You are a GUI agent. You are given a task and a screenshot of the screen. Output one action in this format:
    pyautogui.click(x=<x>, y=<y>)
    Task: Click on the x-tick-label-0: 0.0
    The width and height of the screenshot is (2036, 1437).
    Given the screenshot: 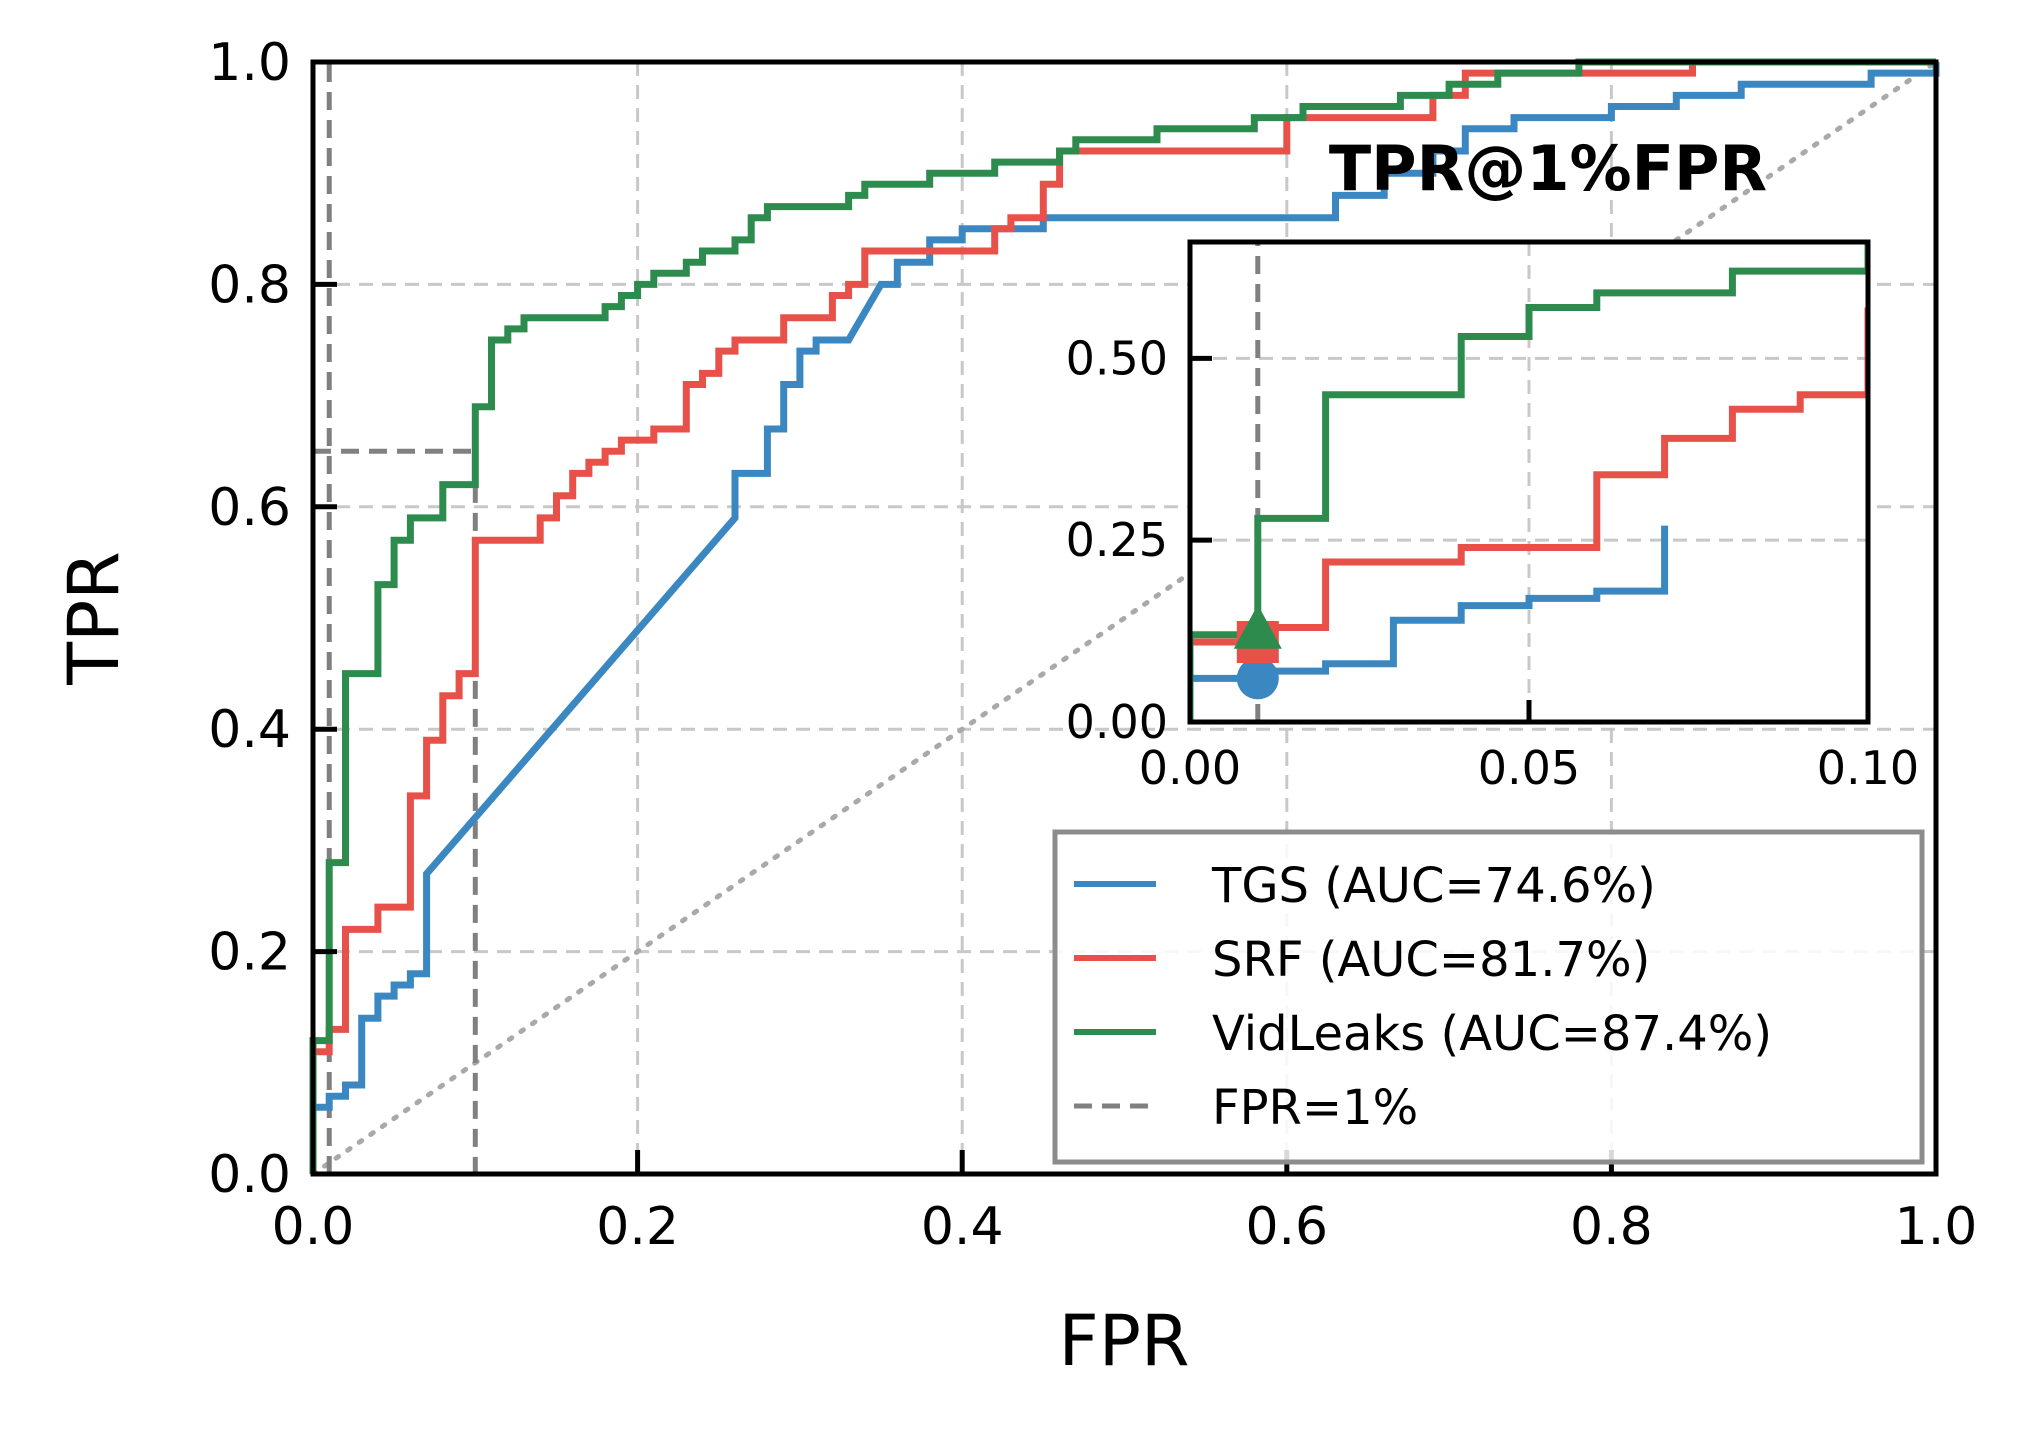 What is the action you would take?
    pyautogui.click(x=313, y=1227)
    